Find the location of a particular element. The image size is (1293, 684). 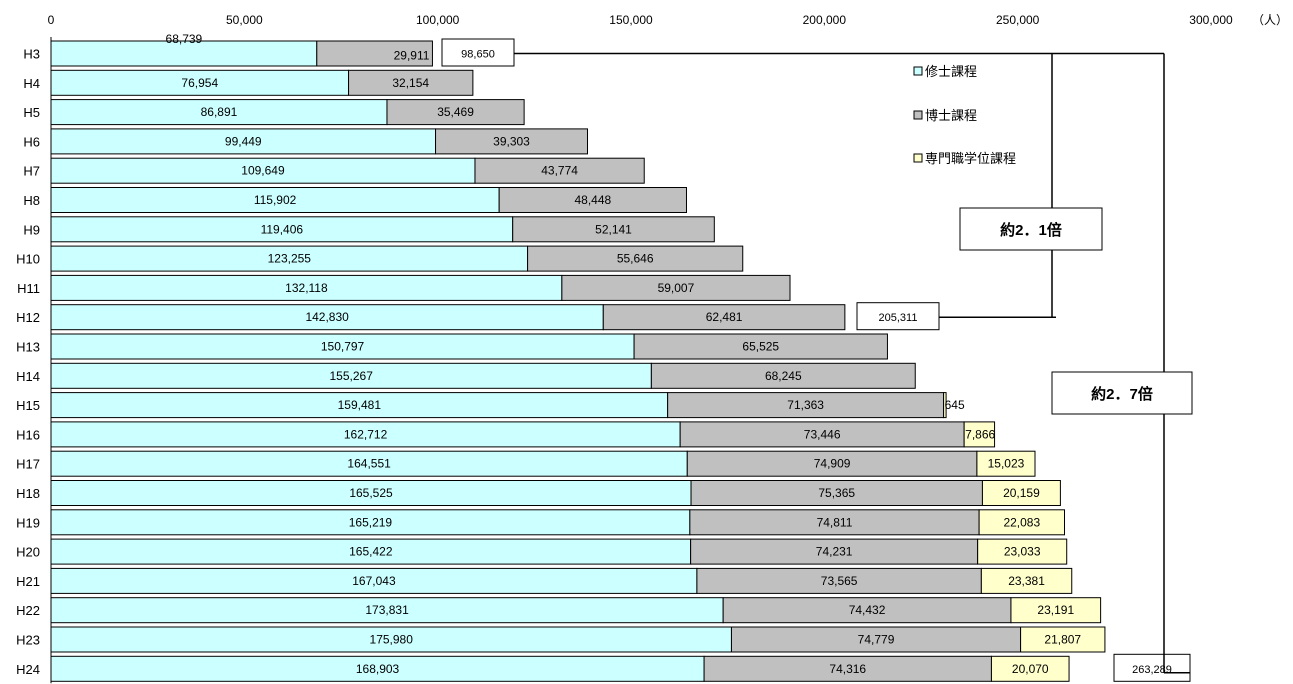

data-label: 173,831 is located at coordinates (387, 610).